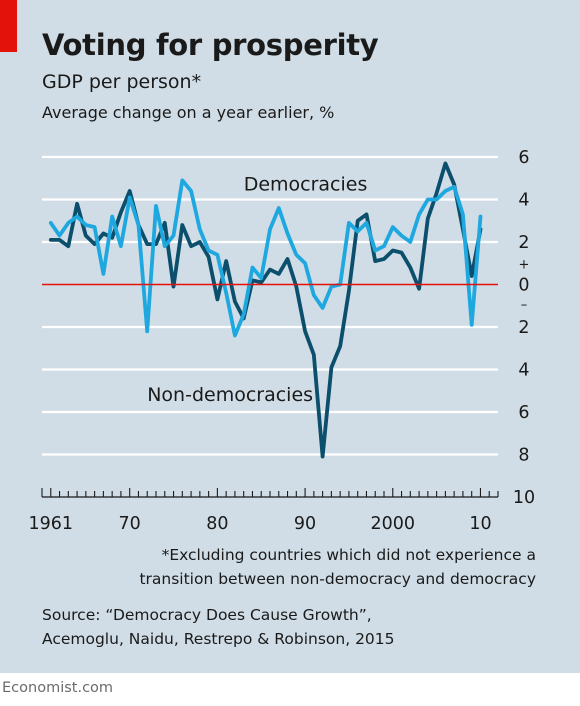  What do you see at coordinates (480, 524) in the screenshot?
I see `x-tick-label: 10` at bounding box center [480, 524].